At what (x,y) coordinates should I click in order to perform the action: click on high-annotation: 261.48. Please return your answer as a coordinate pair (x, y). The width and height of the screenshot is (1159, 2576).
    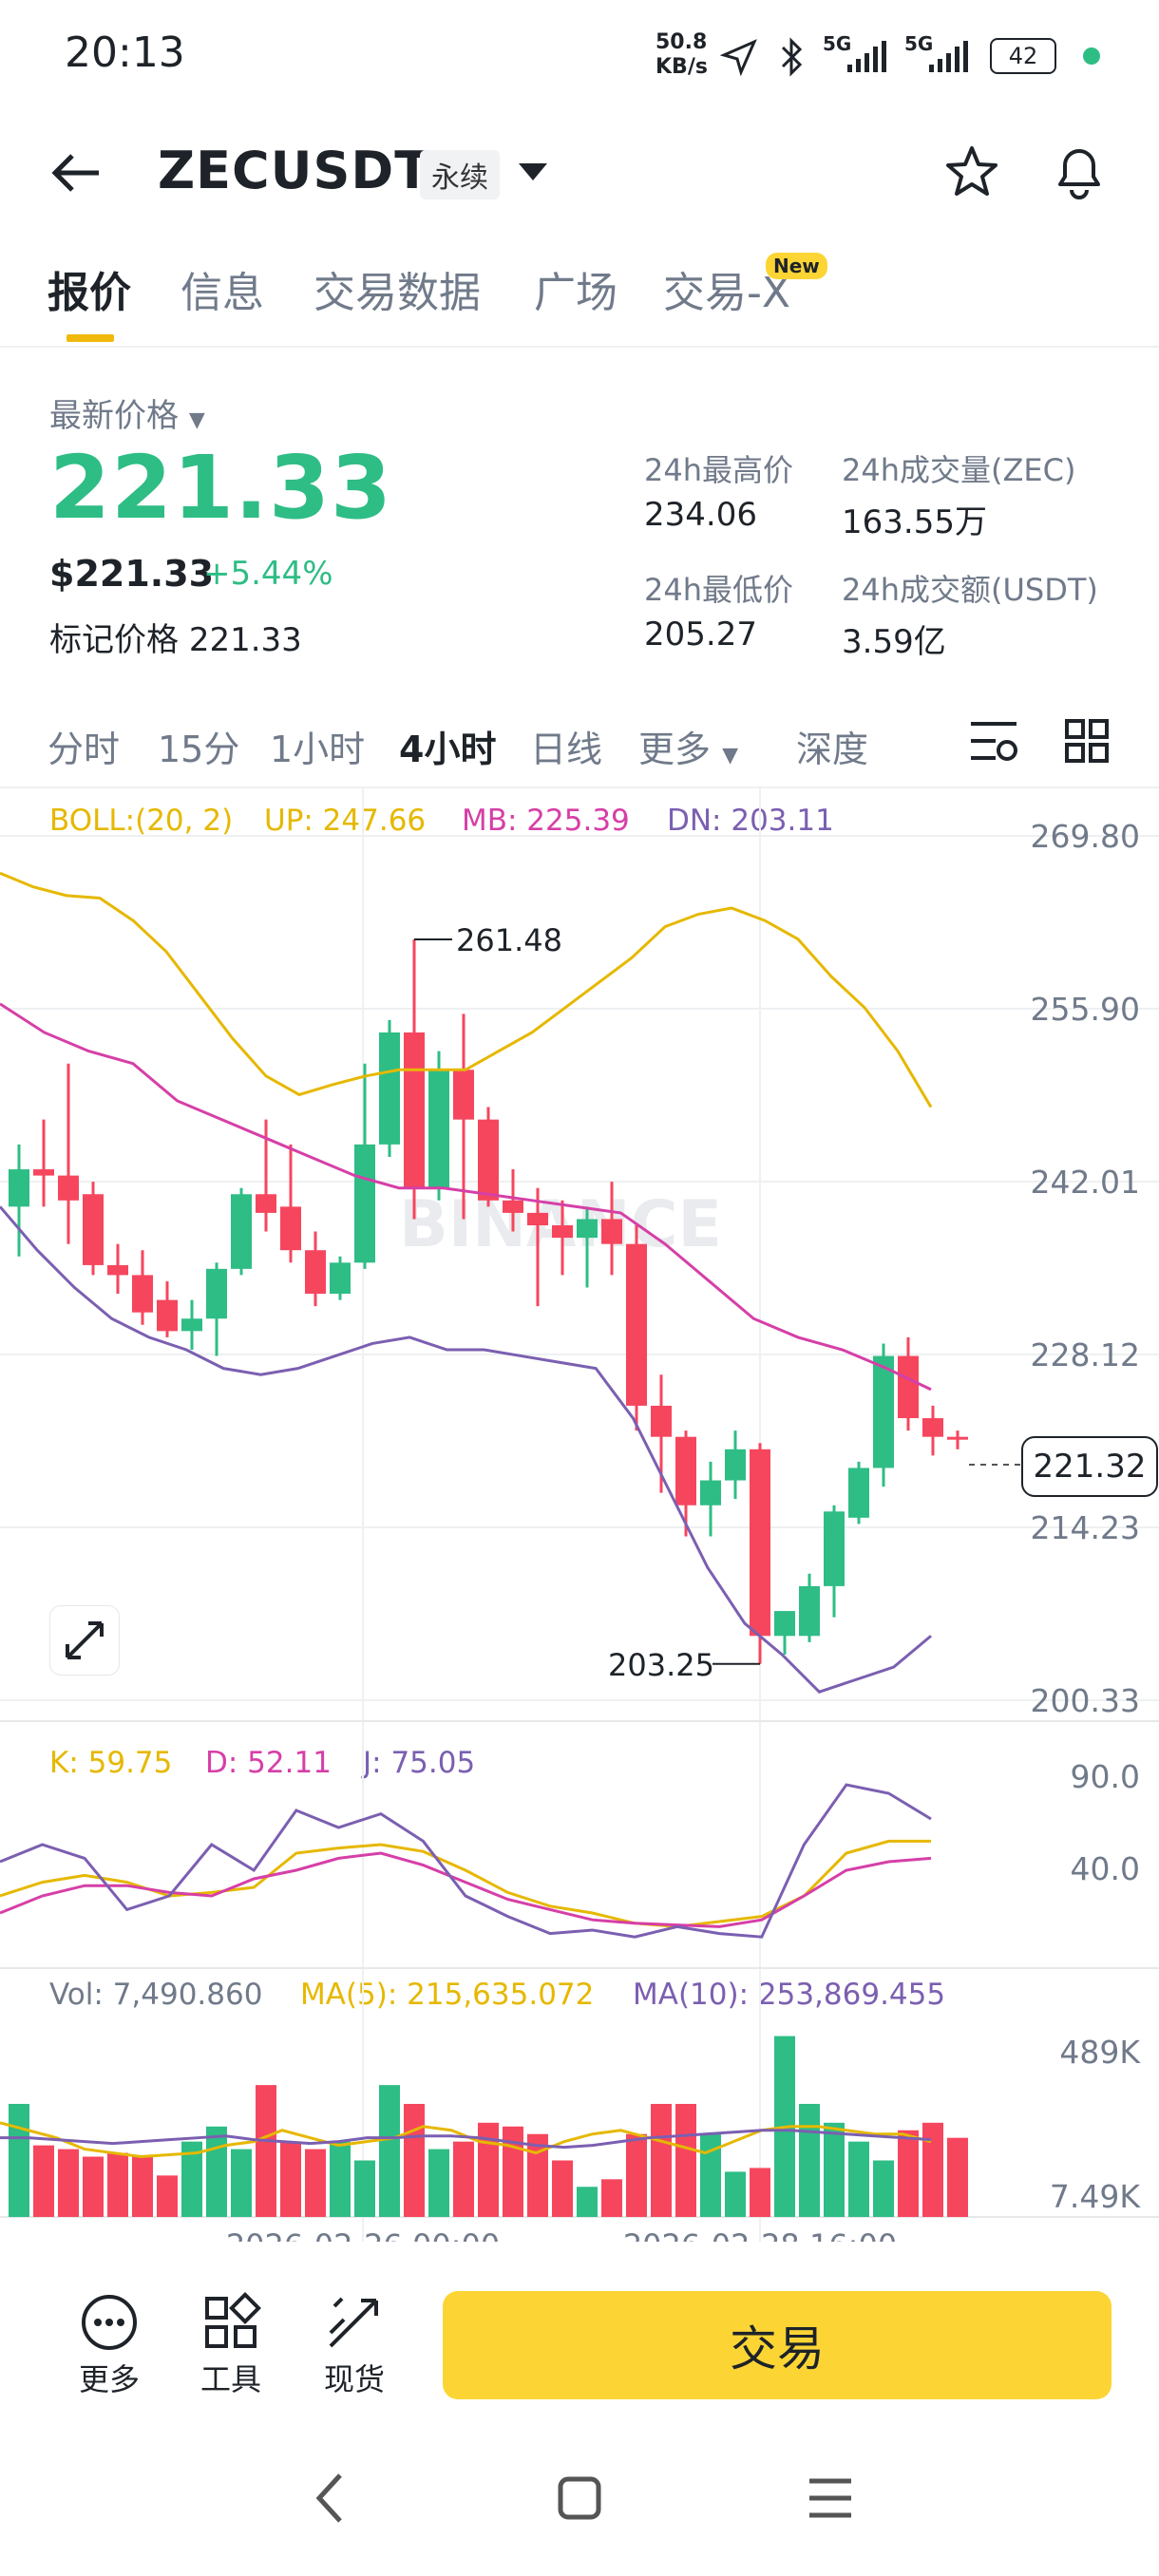
    Looking at the image, I should click on (509, 940).